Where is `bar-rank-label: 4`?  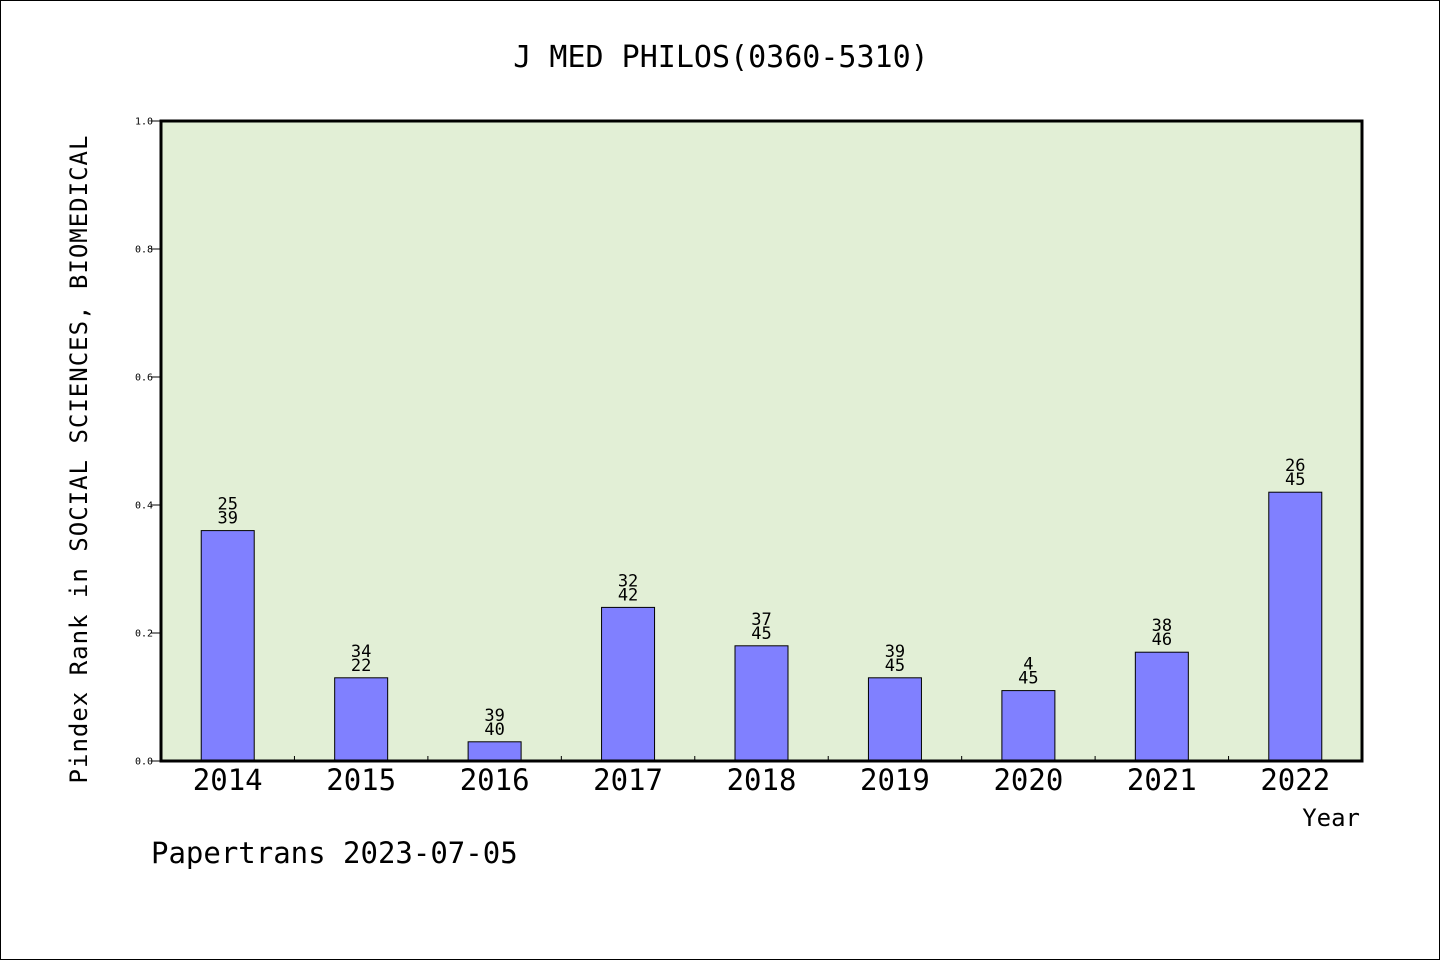 bar-rank-label: 4 is located at coordinates (1028, 665).